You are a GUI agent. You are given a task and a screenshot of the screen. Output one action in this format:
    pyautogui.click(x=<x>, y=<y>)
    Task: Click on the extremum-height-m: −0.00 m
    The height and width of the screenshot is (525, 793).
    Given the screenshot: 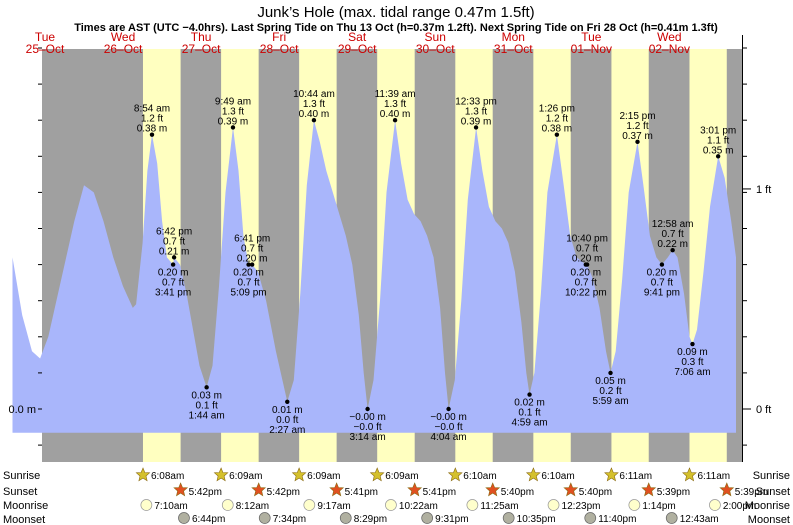 What is the action you would take?
    pyautogui.click(x=367, y=417)
    